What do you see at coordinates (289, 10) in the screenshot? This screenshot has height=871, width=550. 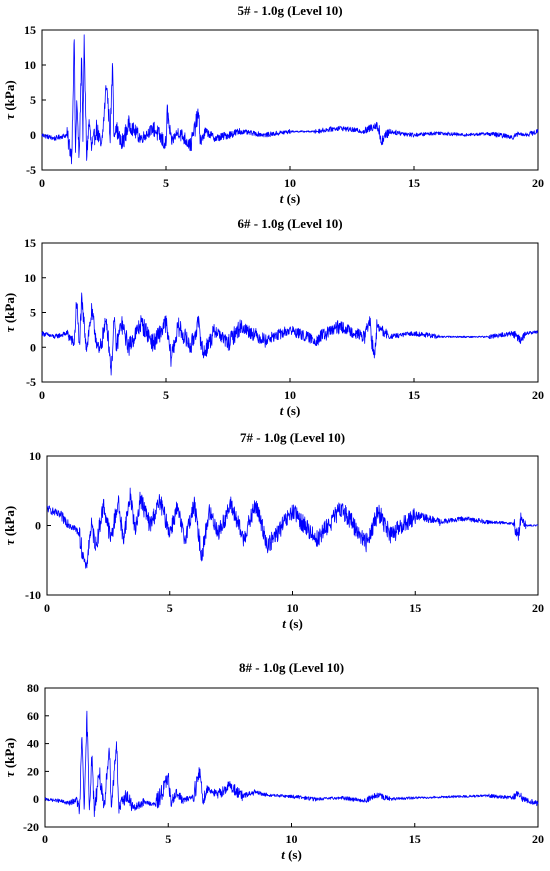 I see `chart-title: 5# - 1.0g (Level 10)` at bounding box center [289, 10].